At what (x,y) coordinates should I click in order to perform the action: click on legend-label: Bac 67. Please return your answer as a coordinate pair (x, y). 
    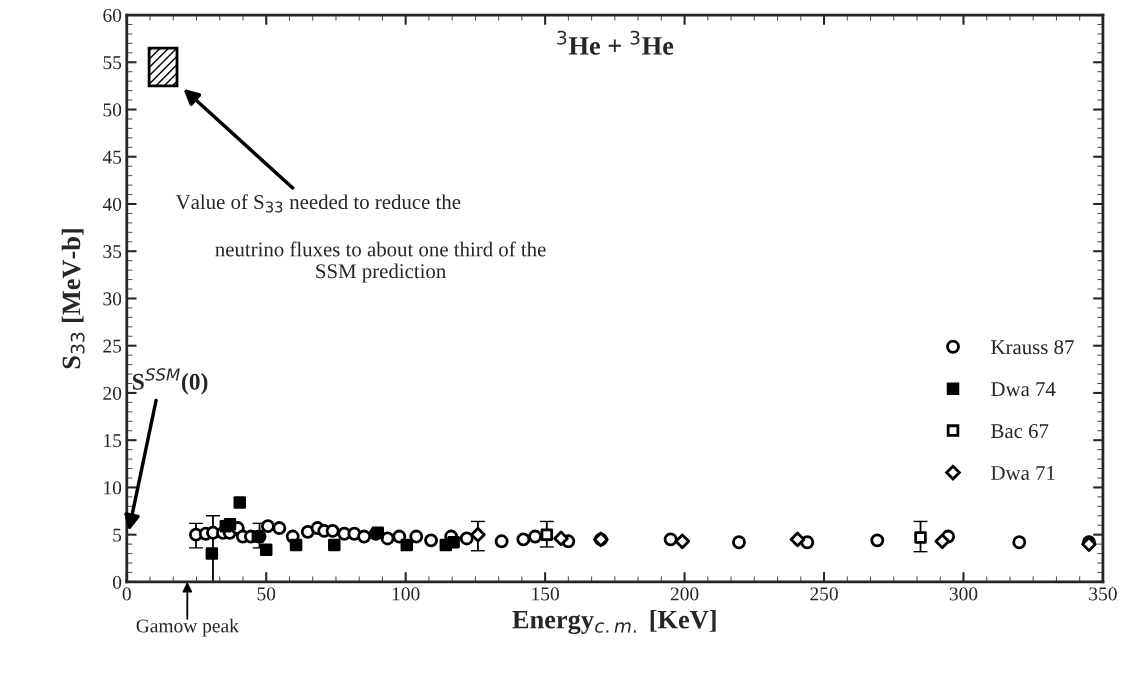
    Looking at the image, I should click on (1020, 431).